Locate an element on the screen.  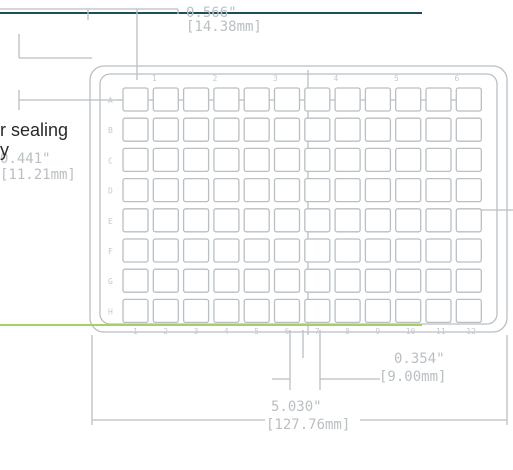
well-B7 is located at coordinates (317, 129).